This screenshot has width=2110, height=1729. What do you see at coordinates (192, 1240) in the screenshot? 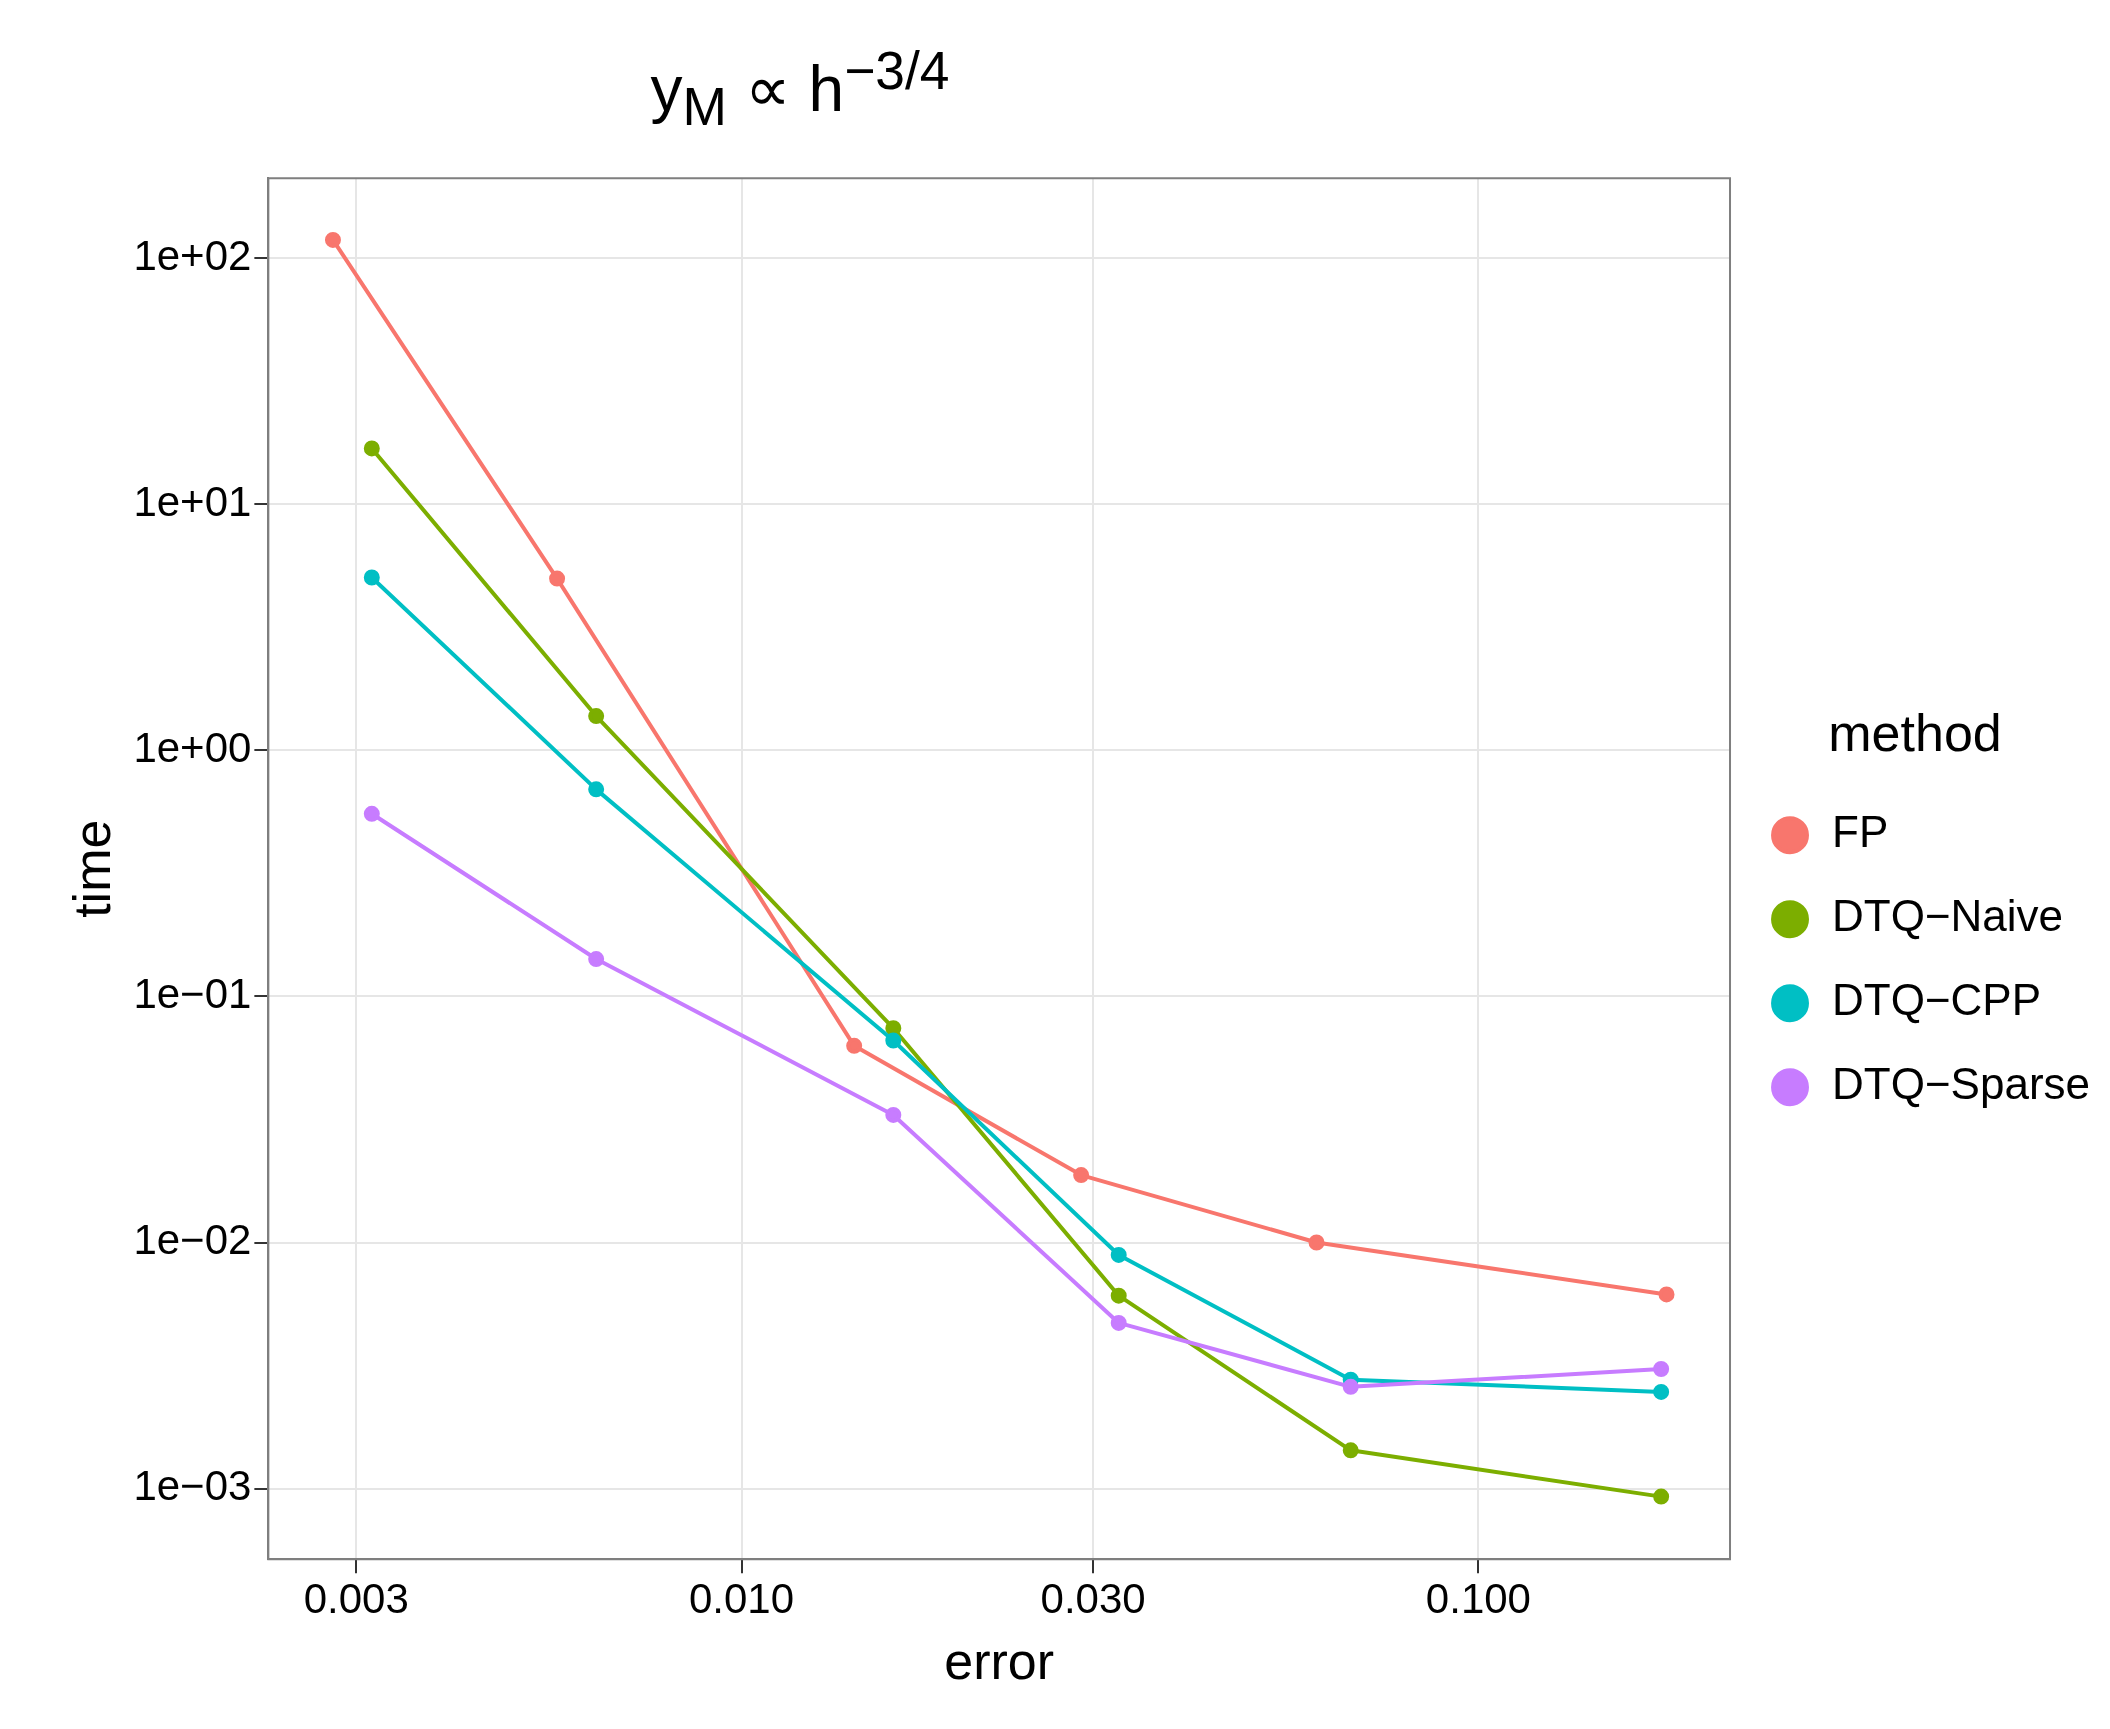
I see `y-tick-label: 1e−02` at bounding box center [192, 1240].